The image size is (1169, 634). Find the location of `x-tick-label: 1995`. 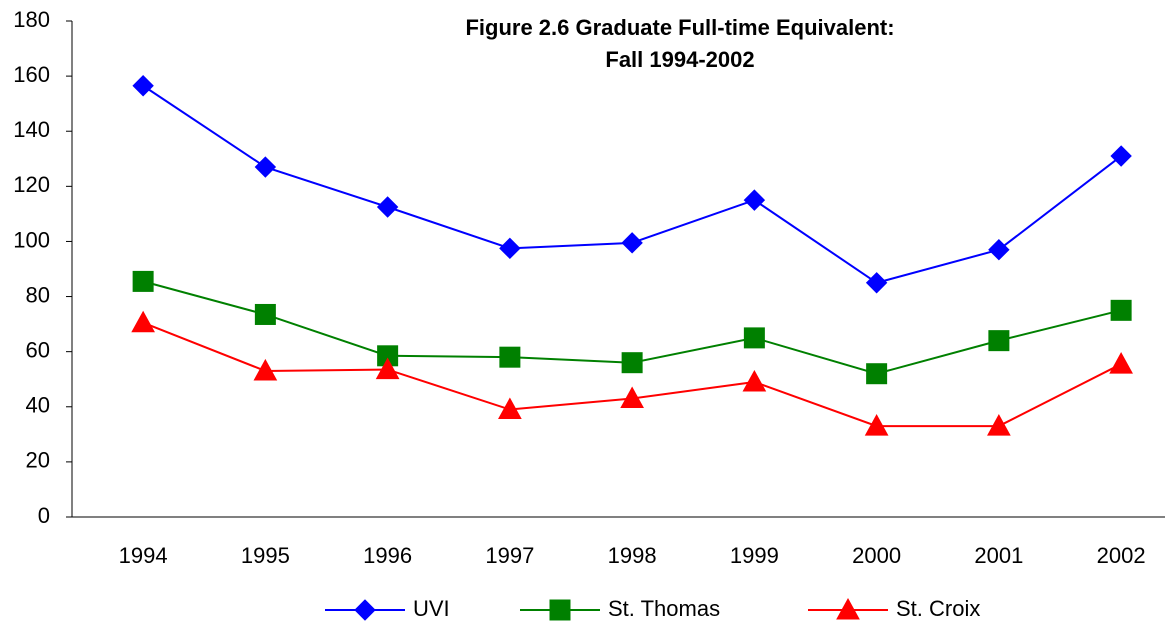

x-tick-label: 1995 is located at coordinates (265, 555).